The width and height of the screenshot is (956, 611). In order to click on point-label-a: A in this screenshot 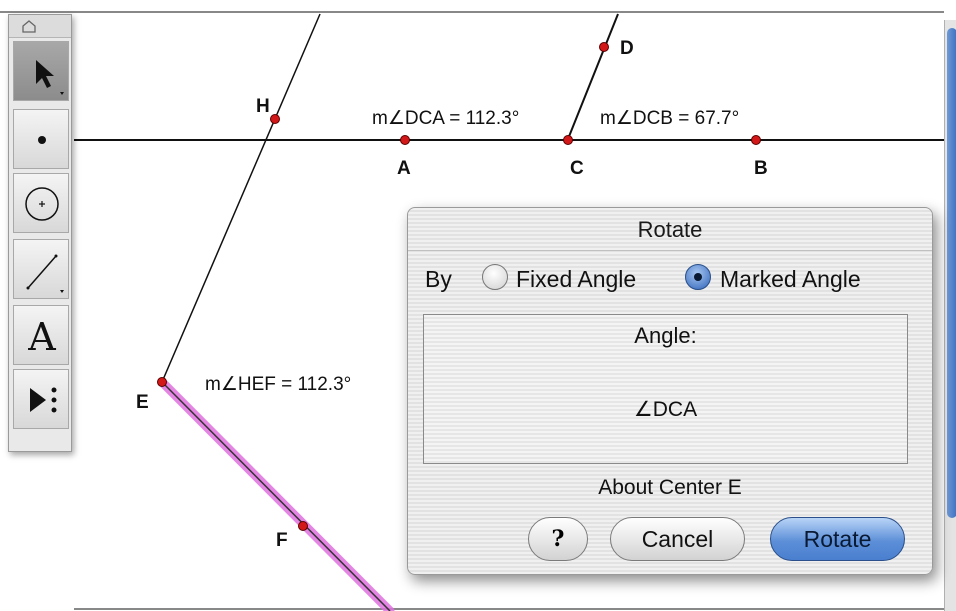, I will do `click(404, 168)`.